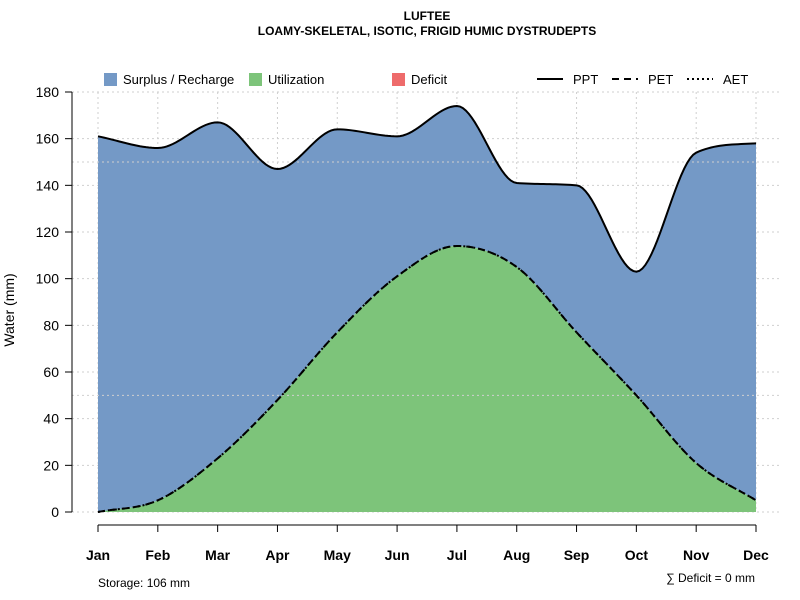 The height and width of the screenshot is (600, 800). What do you see at coordinates (217, 555) in the screenshot?
I see `x-tick-label: Mar` at bounding box center [217, 555].